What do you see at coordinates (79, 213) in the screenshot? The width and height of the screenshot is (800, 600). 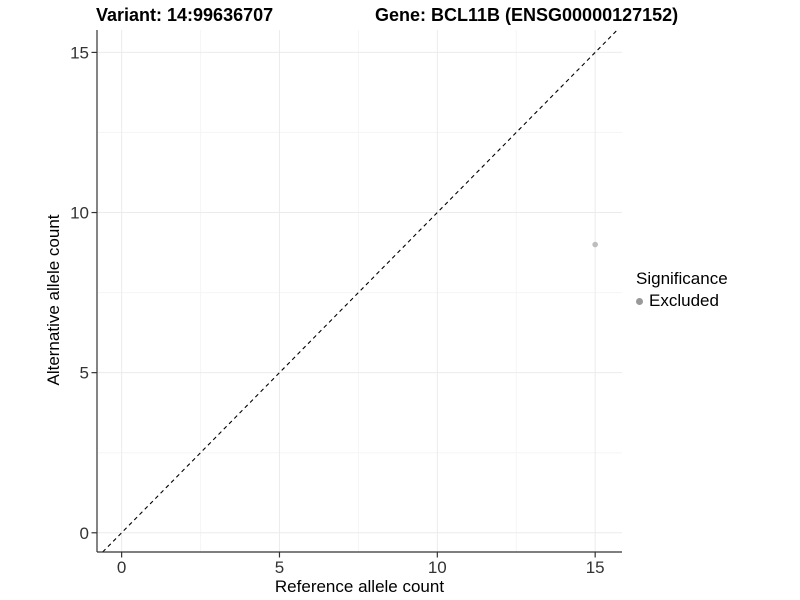 I see `y-tick-label: 10` at bounding box center [79, 213].